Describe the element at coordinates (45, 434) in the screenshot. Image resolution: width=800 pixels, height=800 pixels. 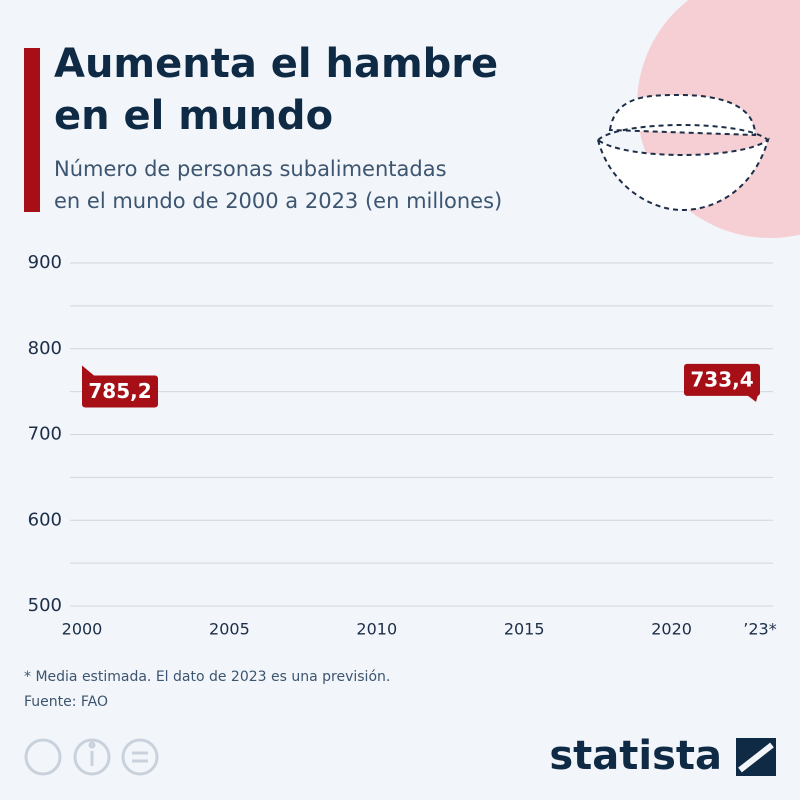
I see `y-tick-label: 700` at that location.